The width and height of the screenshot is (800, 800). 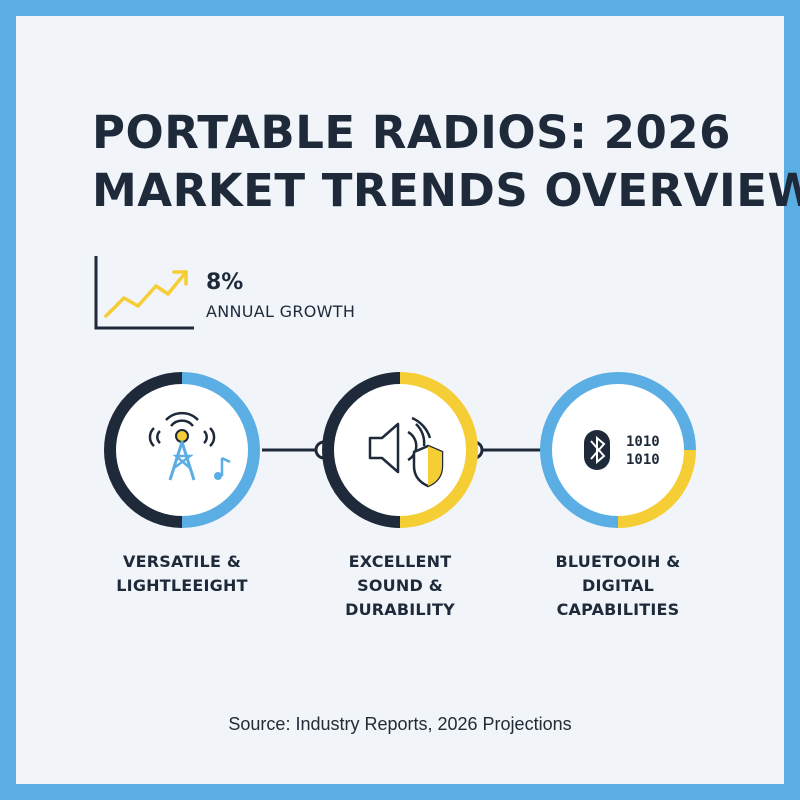 I want to click on label-sound: EXCELLENT SOUND & DURABILITY, so click(x=400, y=586).